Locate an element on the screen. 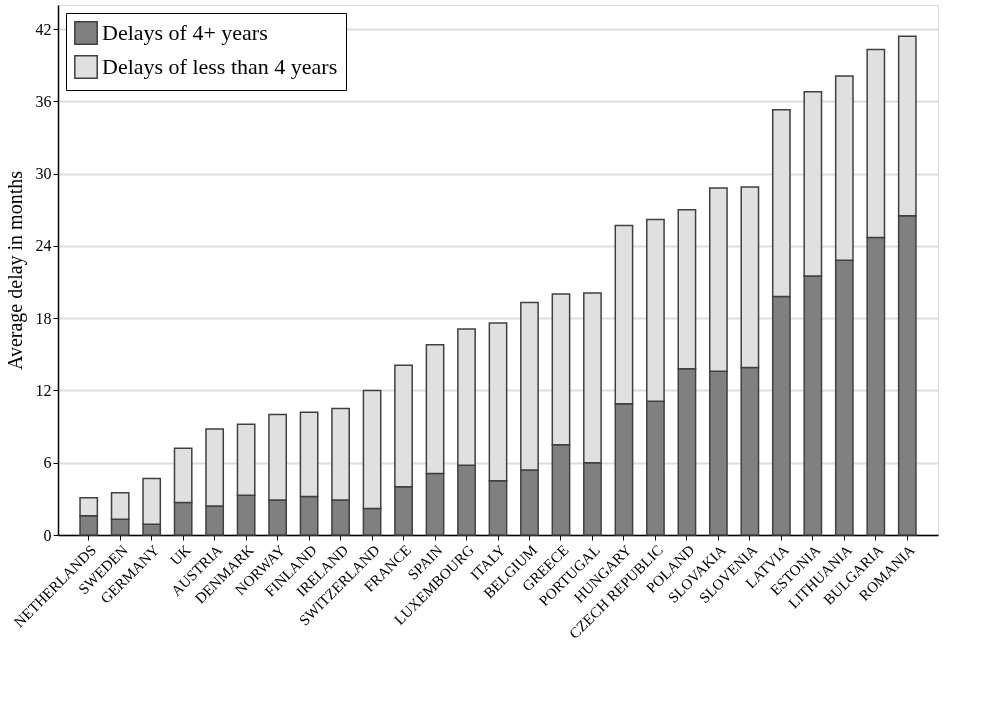 This screenshot has width=1002, height=704. y-tick-label: 12 is located at coordinates (43, 390).